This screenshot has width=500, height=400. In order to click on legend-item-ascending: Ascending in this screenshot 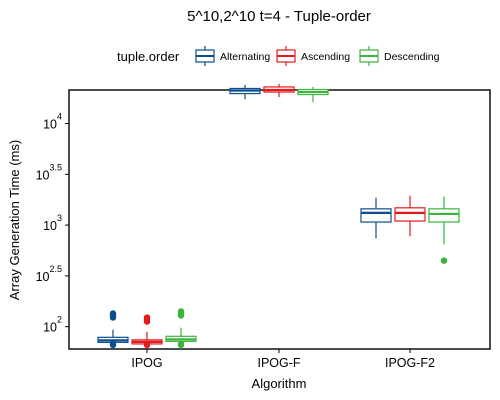, I will do `click(313, 56)`.